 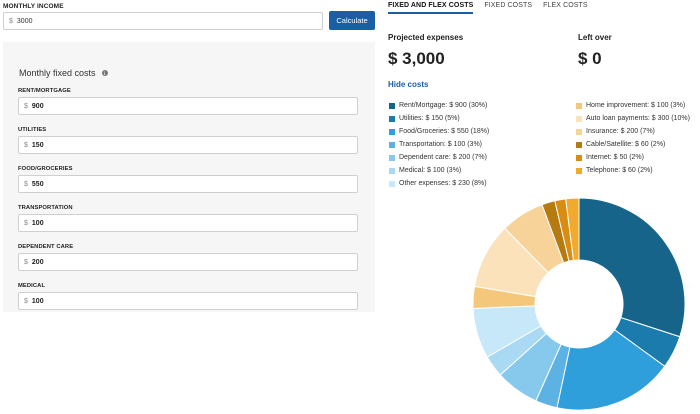 I want to click on field-food-groceries: FOOD/GROCERIES $ 550, so click(x=188, y=179).